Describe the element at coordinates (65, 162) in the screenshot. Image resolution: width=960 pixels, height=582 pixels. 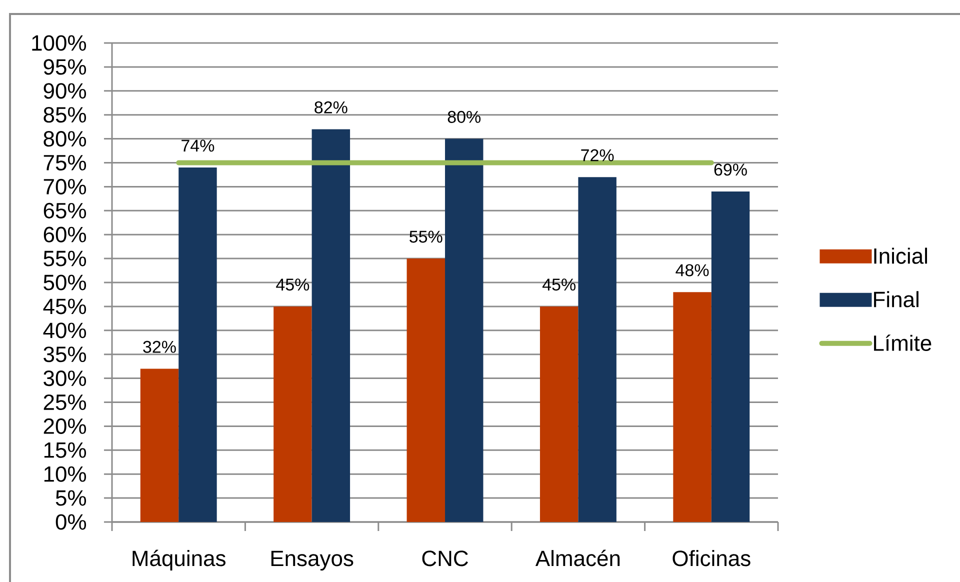
I see `y-tick-label: 75%` at that location.